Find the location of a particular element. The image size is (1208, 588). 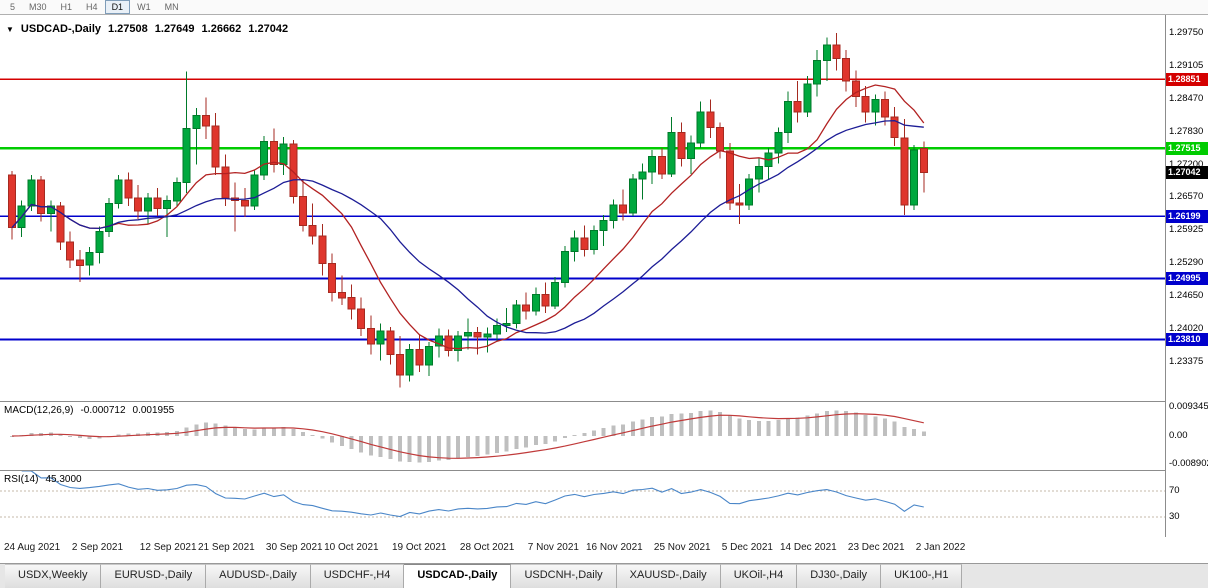

timeframe-button-h1: H1 is located at coordinates (66, 7).